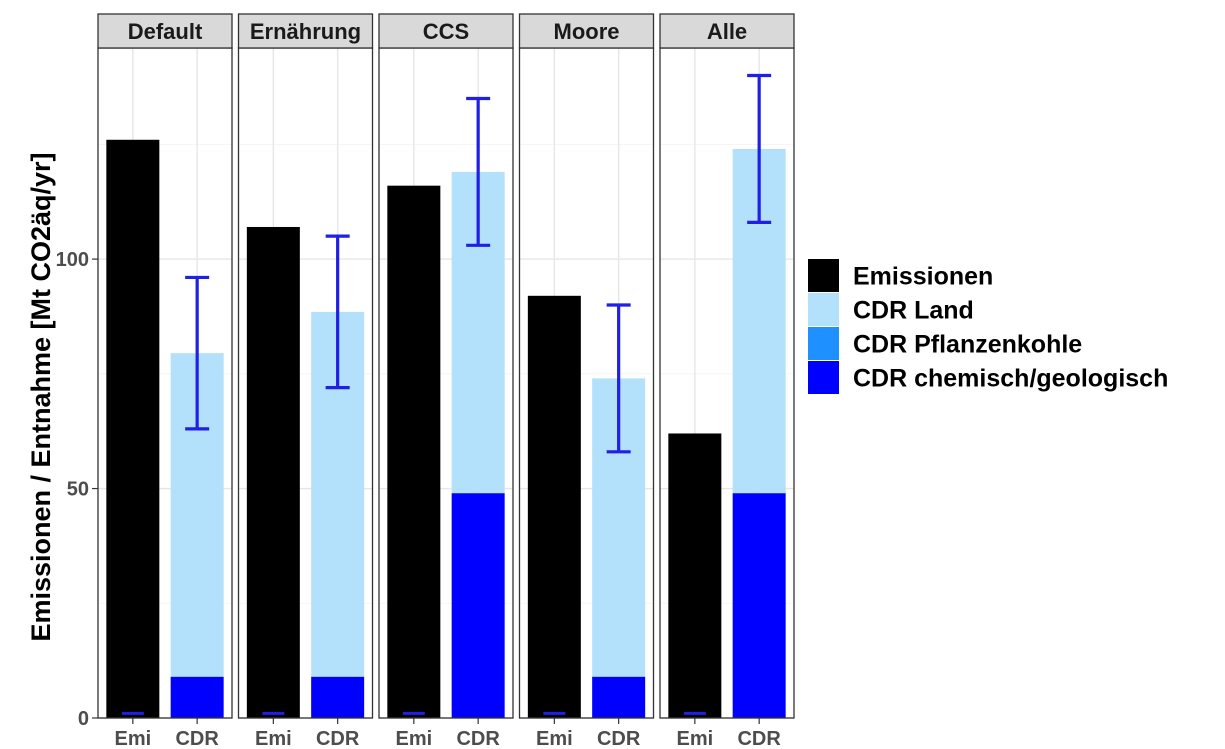 This screenshot has width=1225, height=749. Describe the element at coordinates (446, 381) in the screenshot. I see `facet-panel: CCS Emi CDR` at that location.